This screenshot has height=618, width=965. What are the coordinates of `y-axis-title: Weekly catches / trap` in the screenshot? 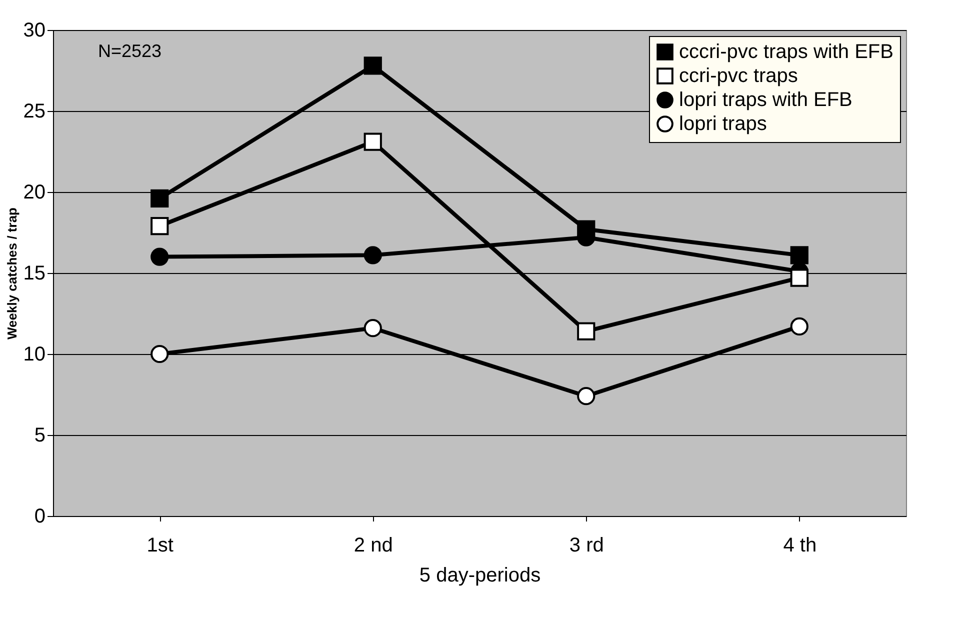 It's located at (12, 273).